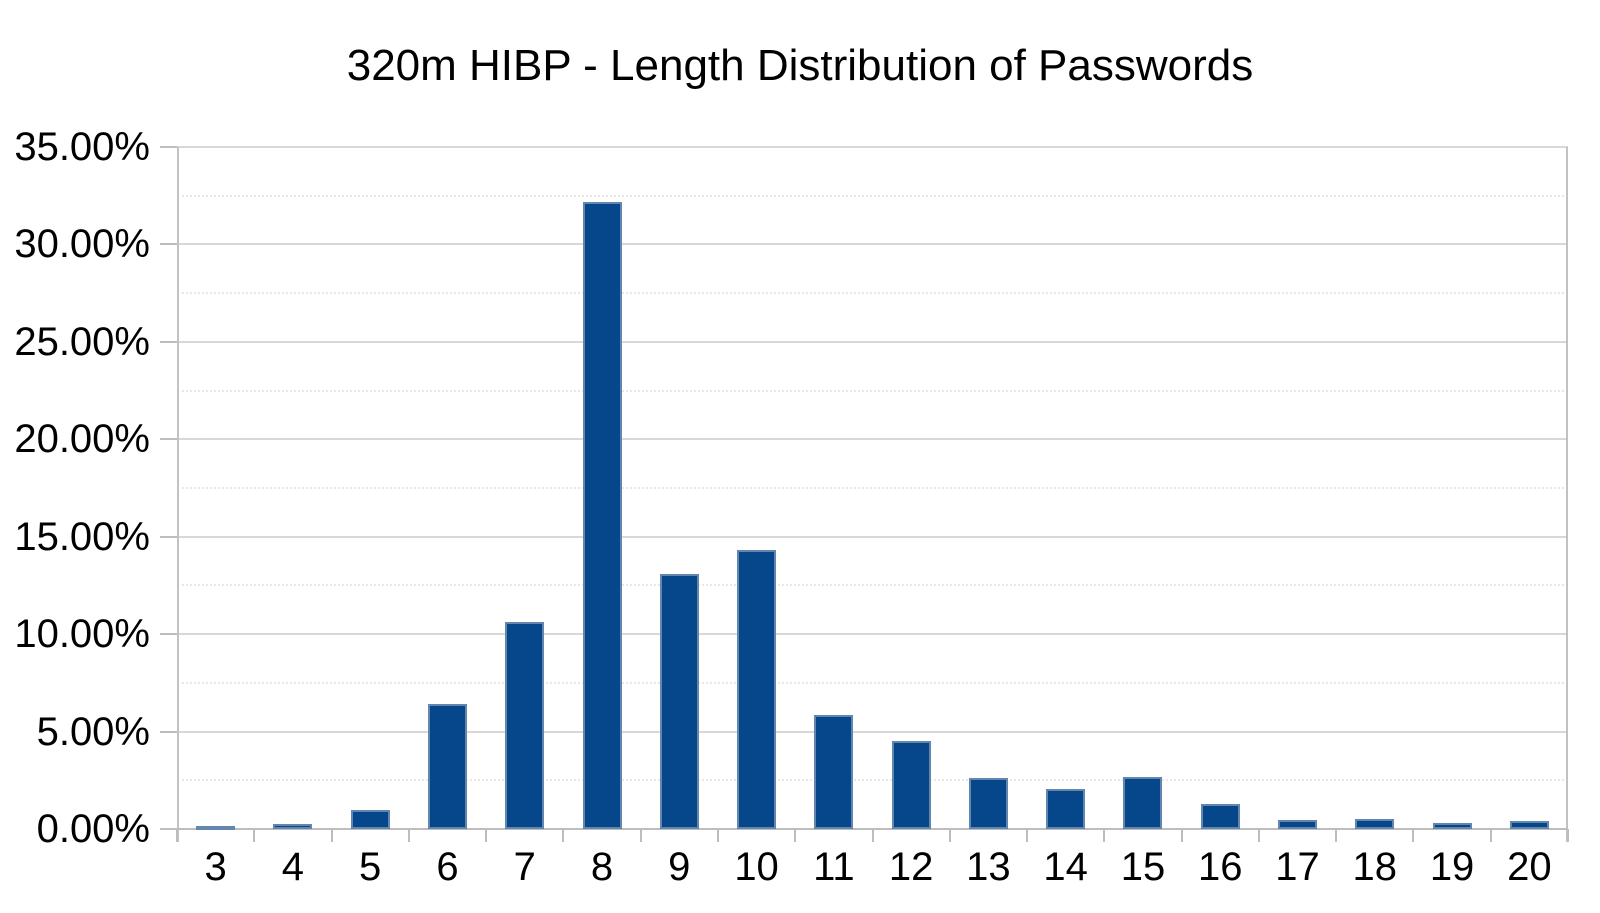 This screenshot has width=1600, height=913. What do you see at coordinates (1065, 867) in the screenshot?
I see `x-axis-label: 14` at bounding box center [1065, 867].